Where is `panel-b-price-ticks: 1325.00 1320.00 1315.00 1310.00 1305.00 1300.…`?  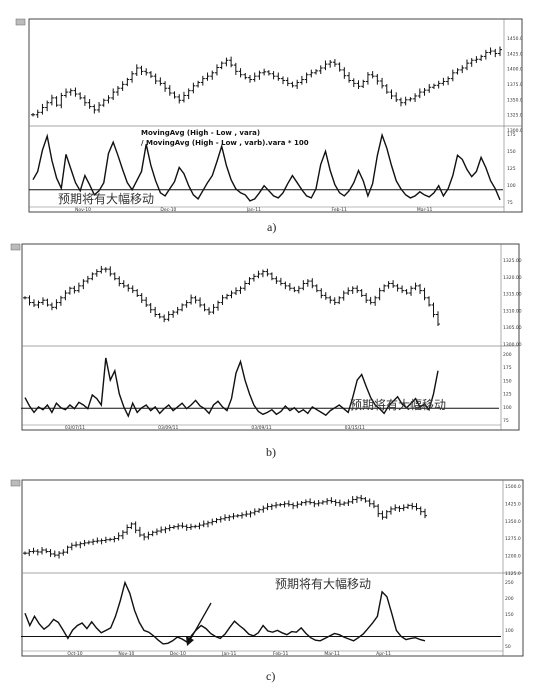
panel-b-price-ticks: 1325.00 1320.00 1315.00 1310.00 1305.00 1300.… is located at coordinates (512, 303).